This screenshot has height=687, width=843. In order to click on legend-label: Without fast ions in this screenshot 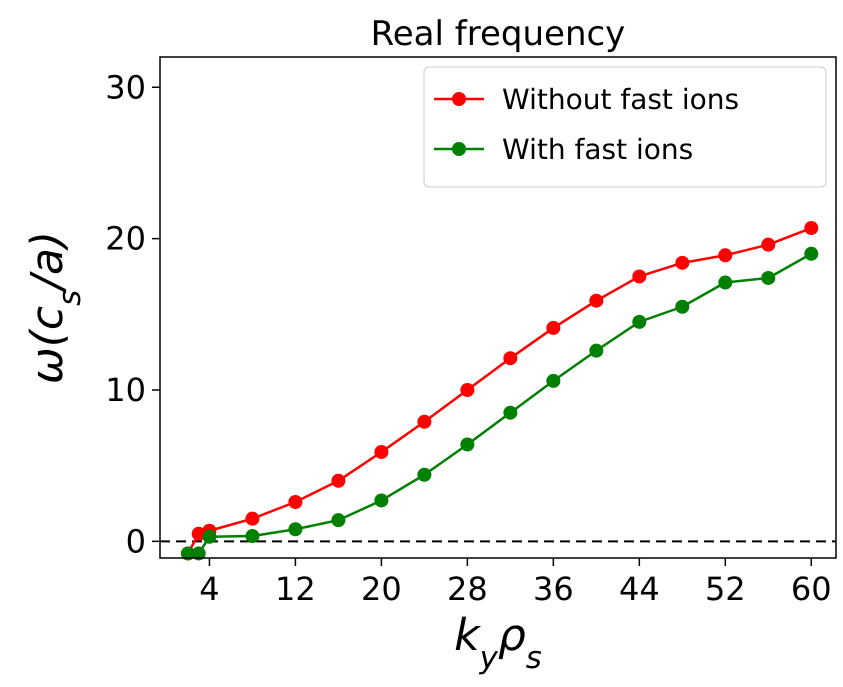, I will do `click(621, 99)`.